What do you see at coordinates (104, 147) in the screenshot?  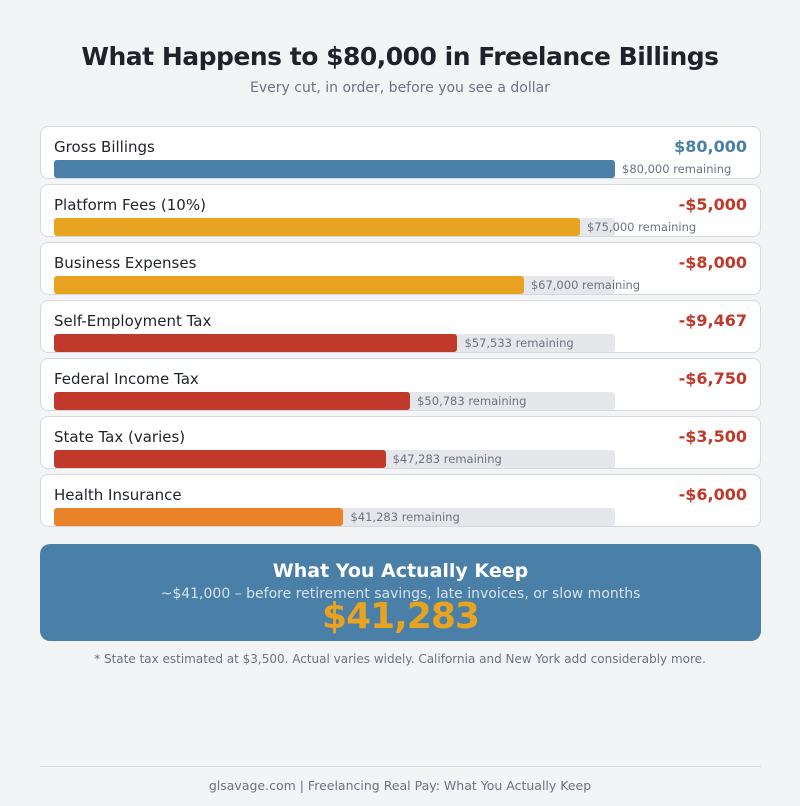 I see `row-label: Gross Billings` at bounding box center [104, 147].